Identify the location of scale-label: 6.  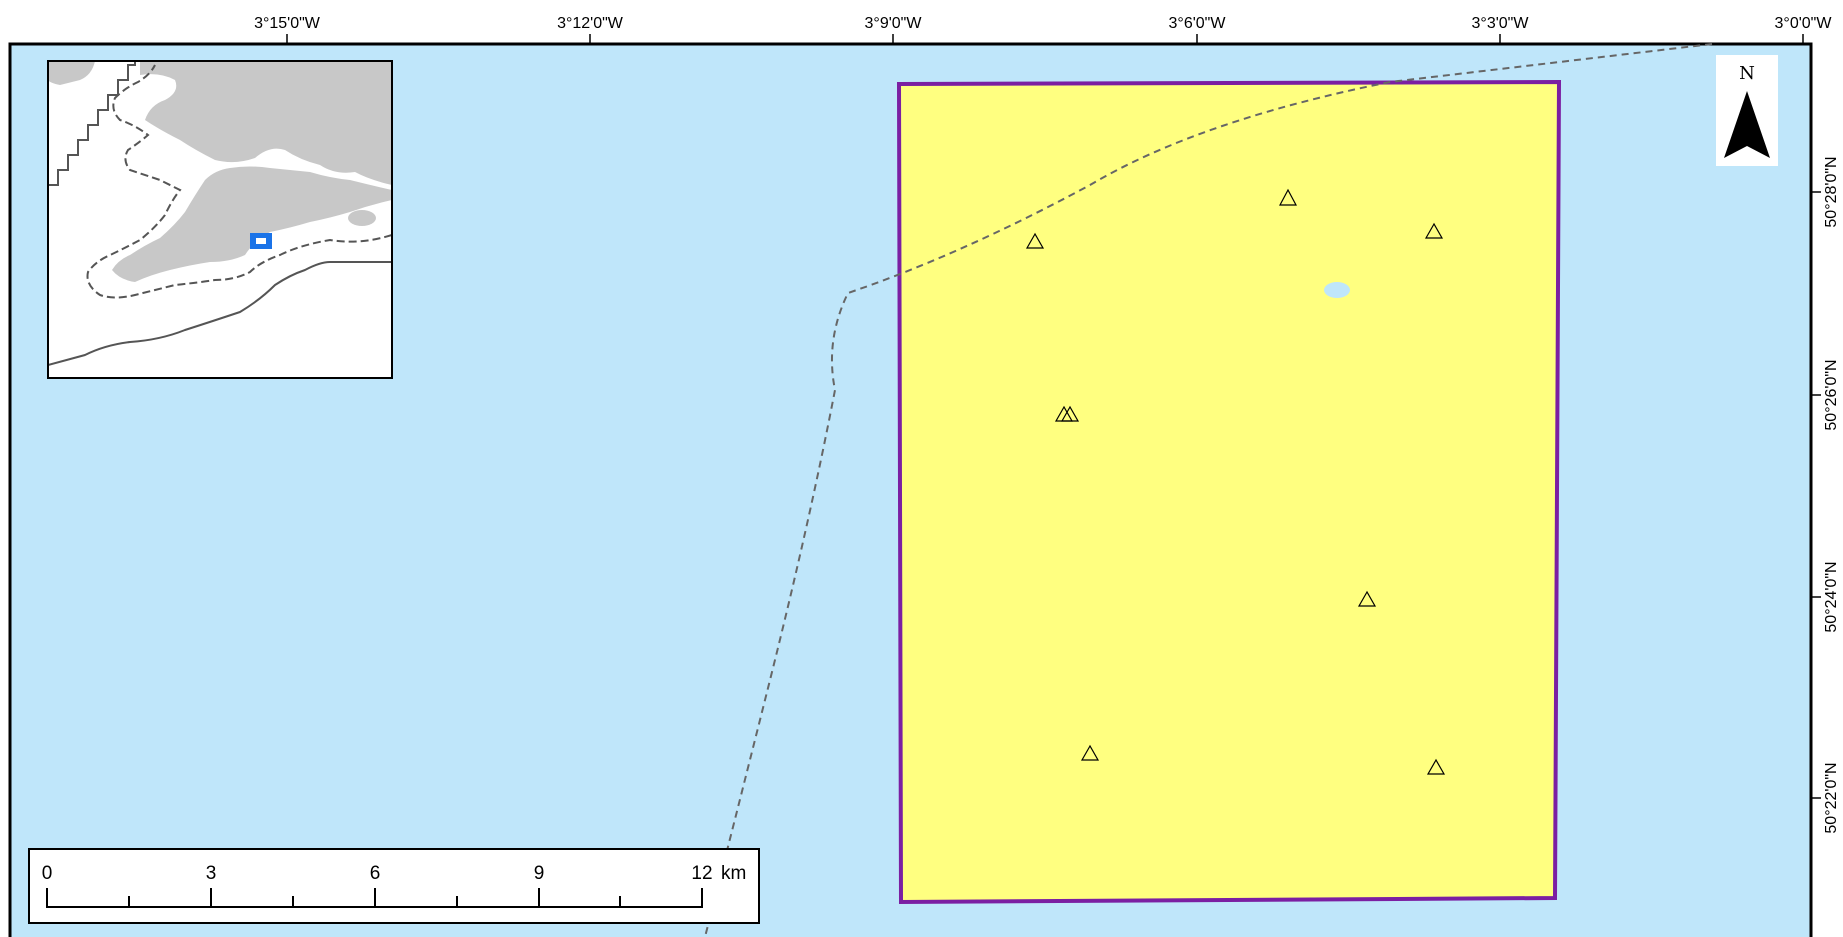
(375, 873).